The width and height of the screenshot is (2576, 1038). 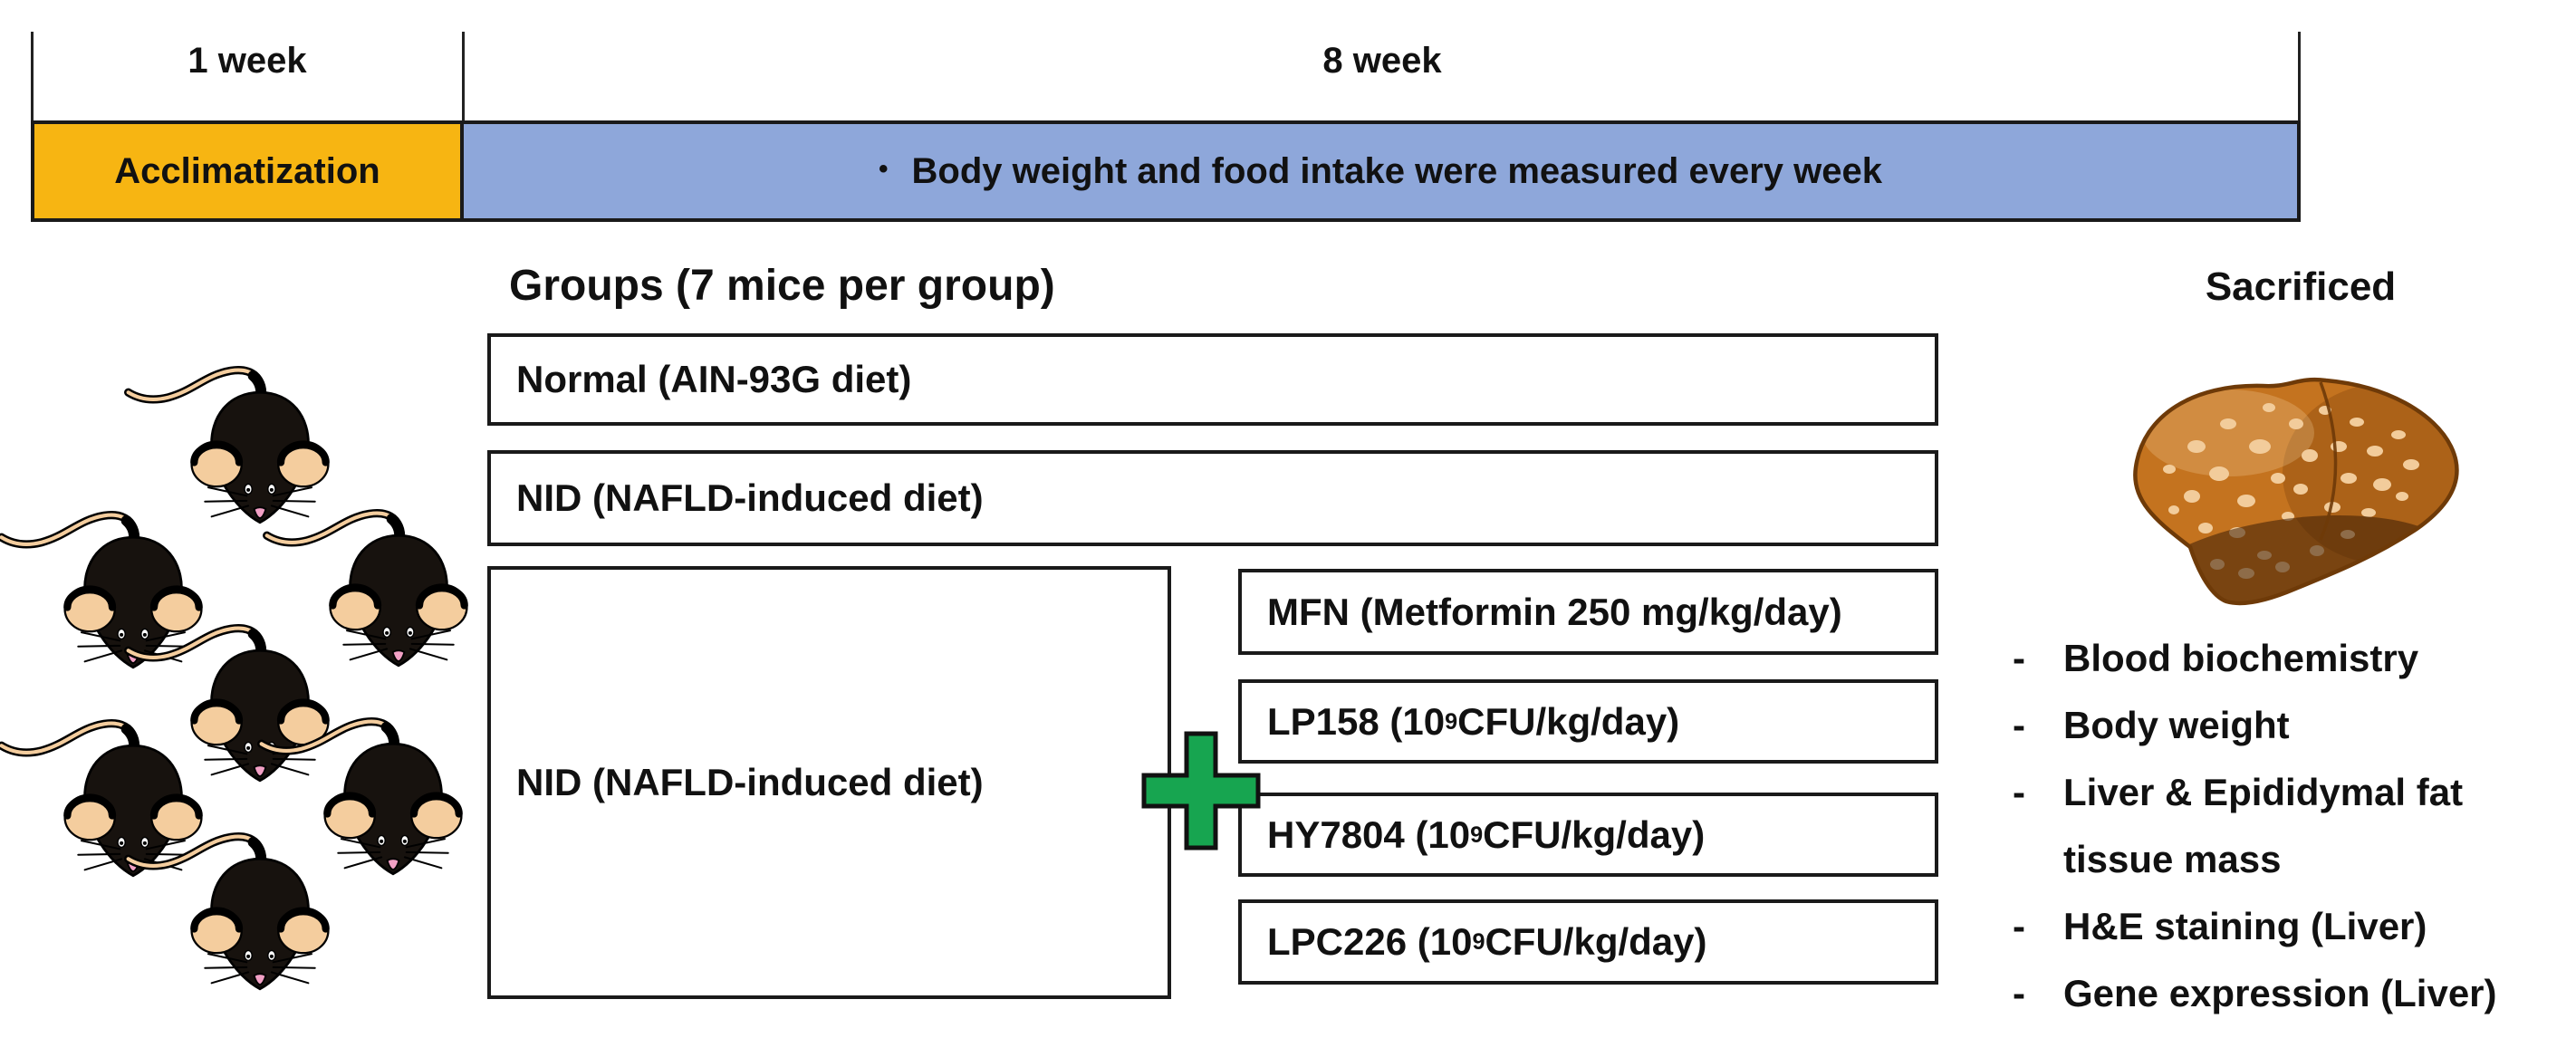 I want to click on list-item: - H&E staining (Liver), so click(x=2293, y=926).